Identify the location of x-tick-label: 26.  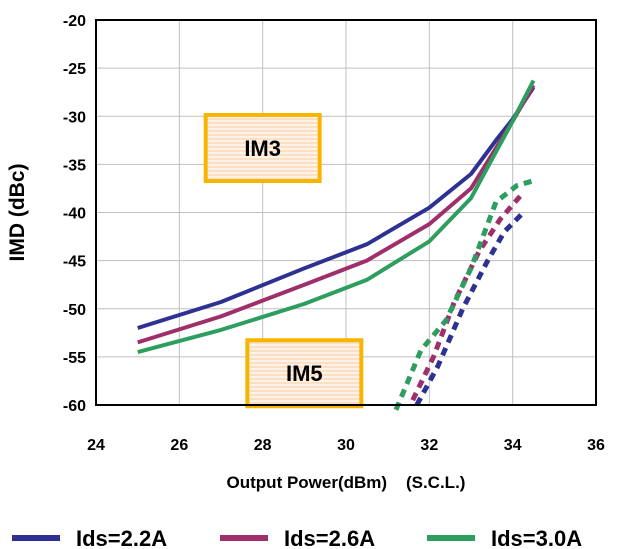
(179, 445).